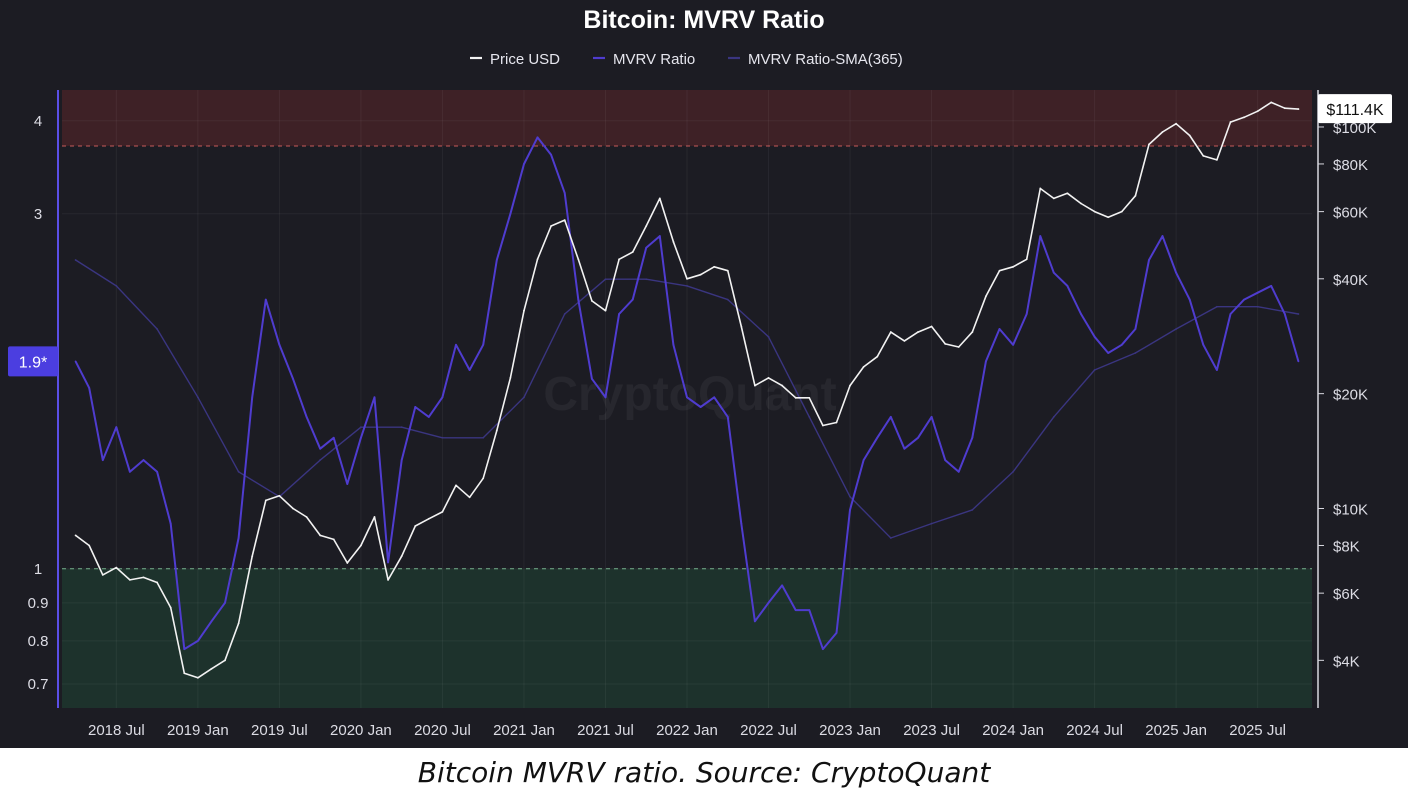 The width and height of the screenshot is (1408, 798). What do you see at coordinates (38, 684) in the screenshot?
I see `left-tick-label: 0.7` at bounding box center [38, 684].